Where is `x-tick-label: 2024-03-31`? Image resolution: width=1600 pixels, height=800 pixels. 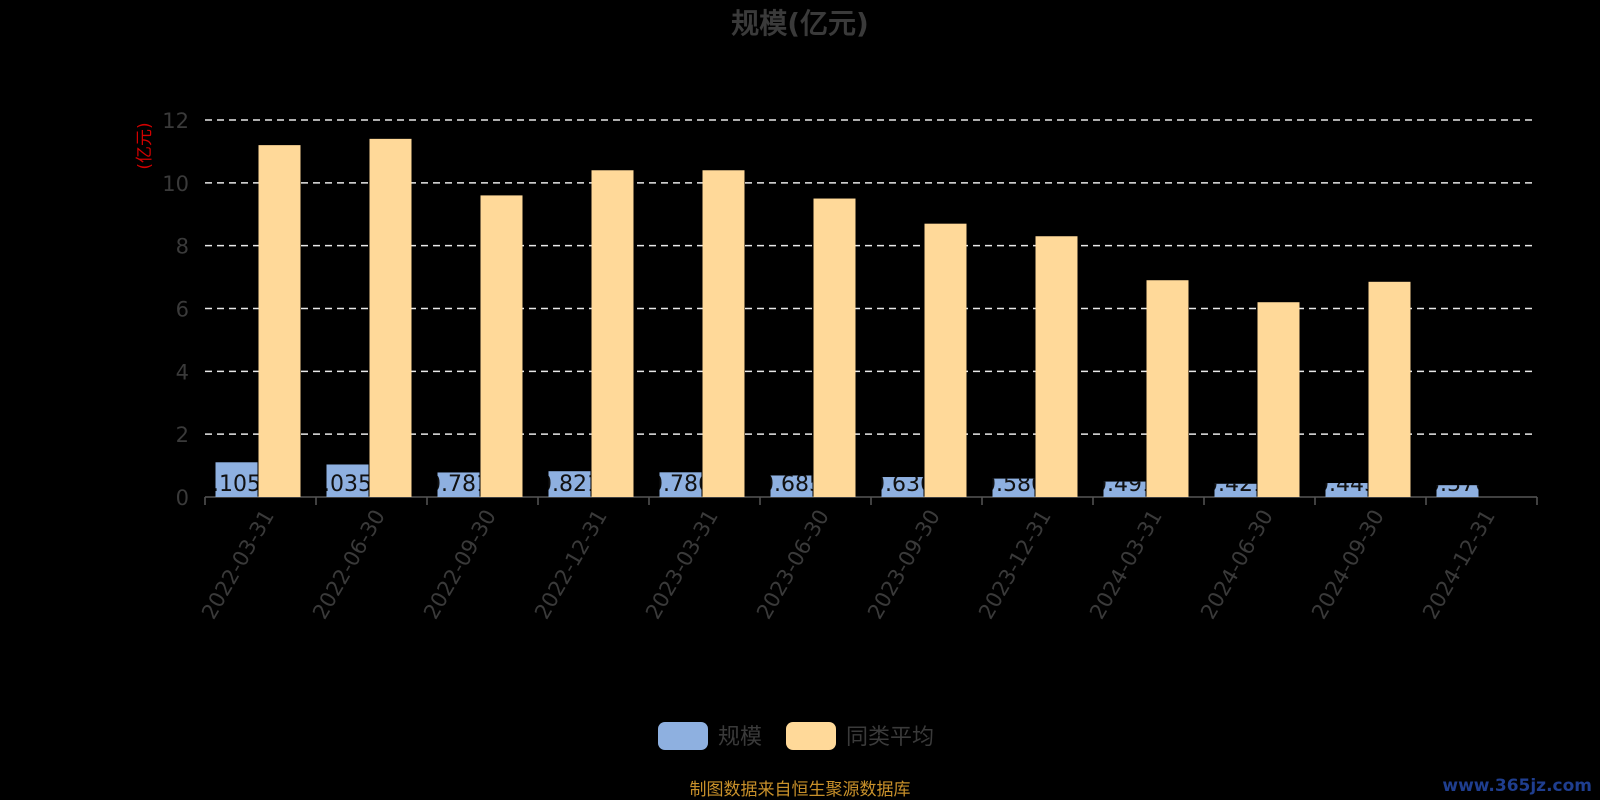 x-tick-label: 2024-03-31 is located at coordinates (1126, 565).